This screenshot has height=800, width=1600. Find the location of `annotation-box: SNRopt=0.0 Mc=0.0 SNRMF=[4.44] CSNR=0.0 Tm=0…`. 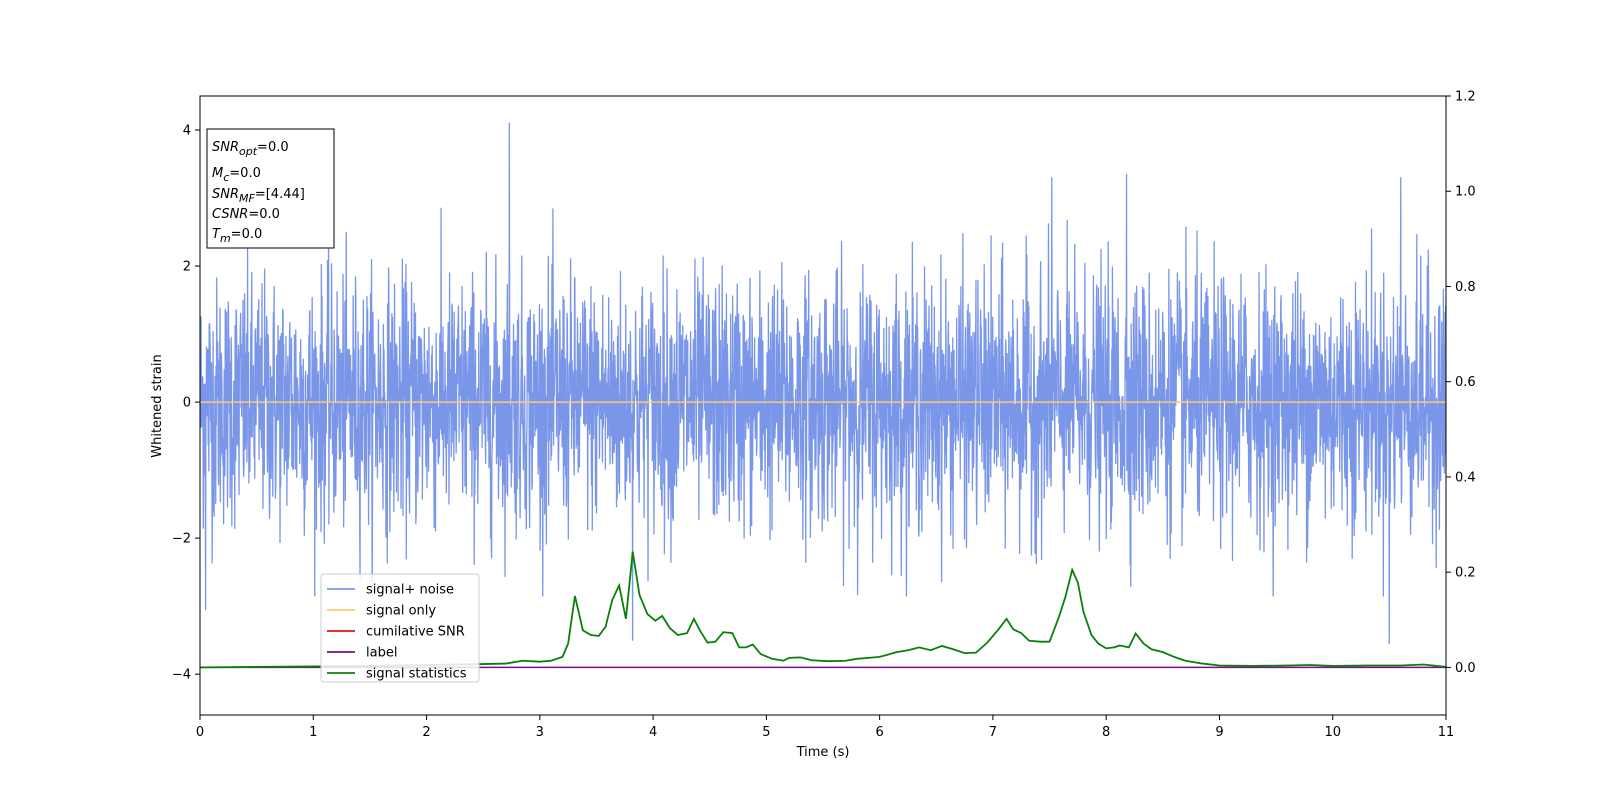

annotation-box: SNRopt=0.0 Mc=0.0 SNRMF=[4.44] CSNR=0.0 Tm=0… is located at coordinates (270, 188).